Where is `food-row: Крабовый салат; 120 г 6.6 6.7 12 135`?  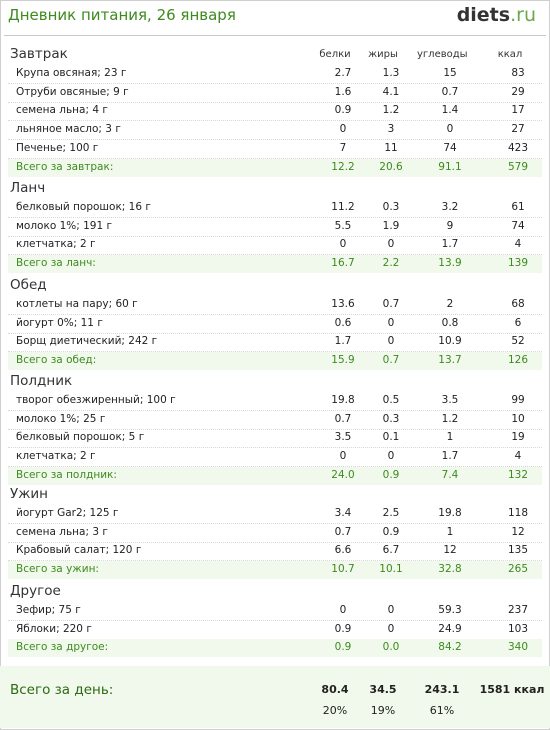
food-row: Крабовый салат; 120 г 6.6 6.7 12 135 is located at coordinates (275, 552).